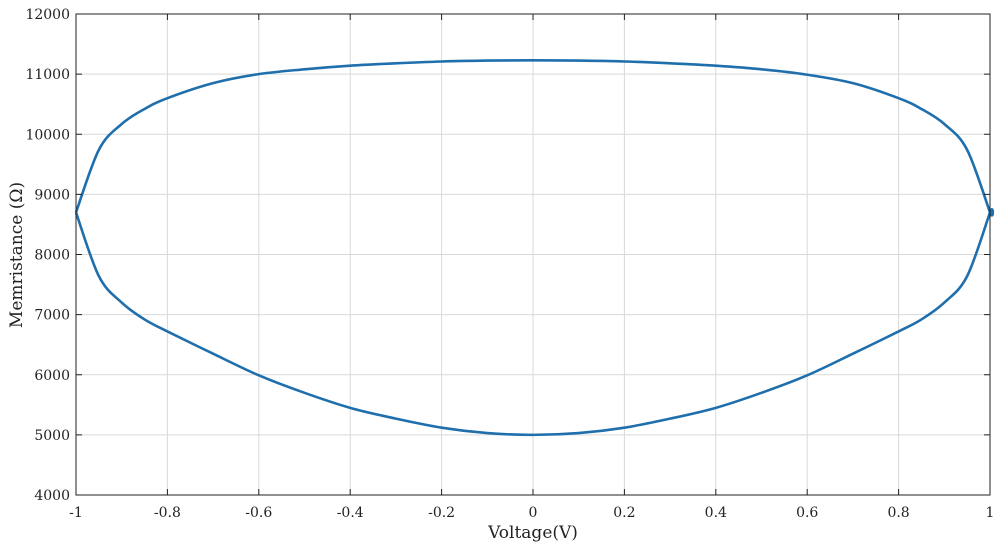 The width and height of the screenshot is (995, 550). I want to click on y-tick-label: 10000, so click(47, 135).